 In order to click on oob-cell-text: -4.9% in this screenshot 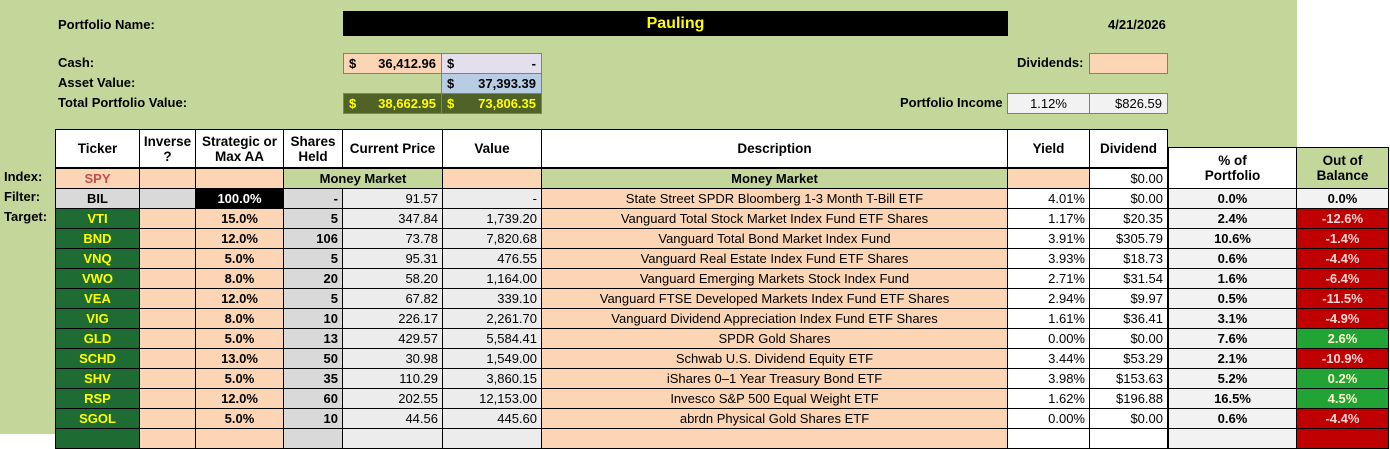, I will do `click(1342, 318)`.